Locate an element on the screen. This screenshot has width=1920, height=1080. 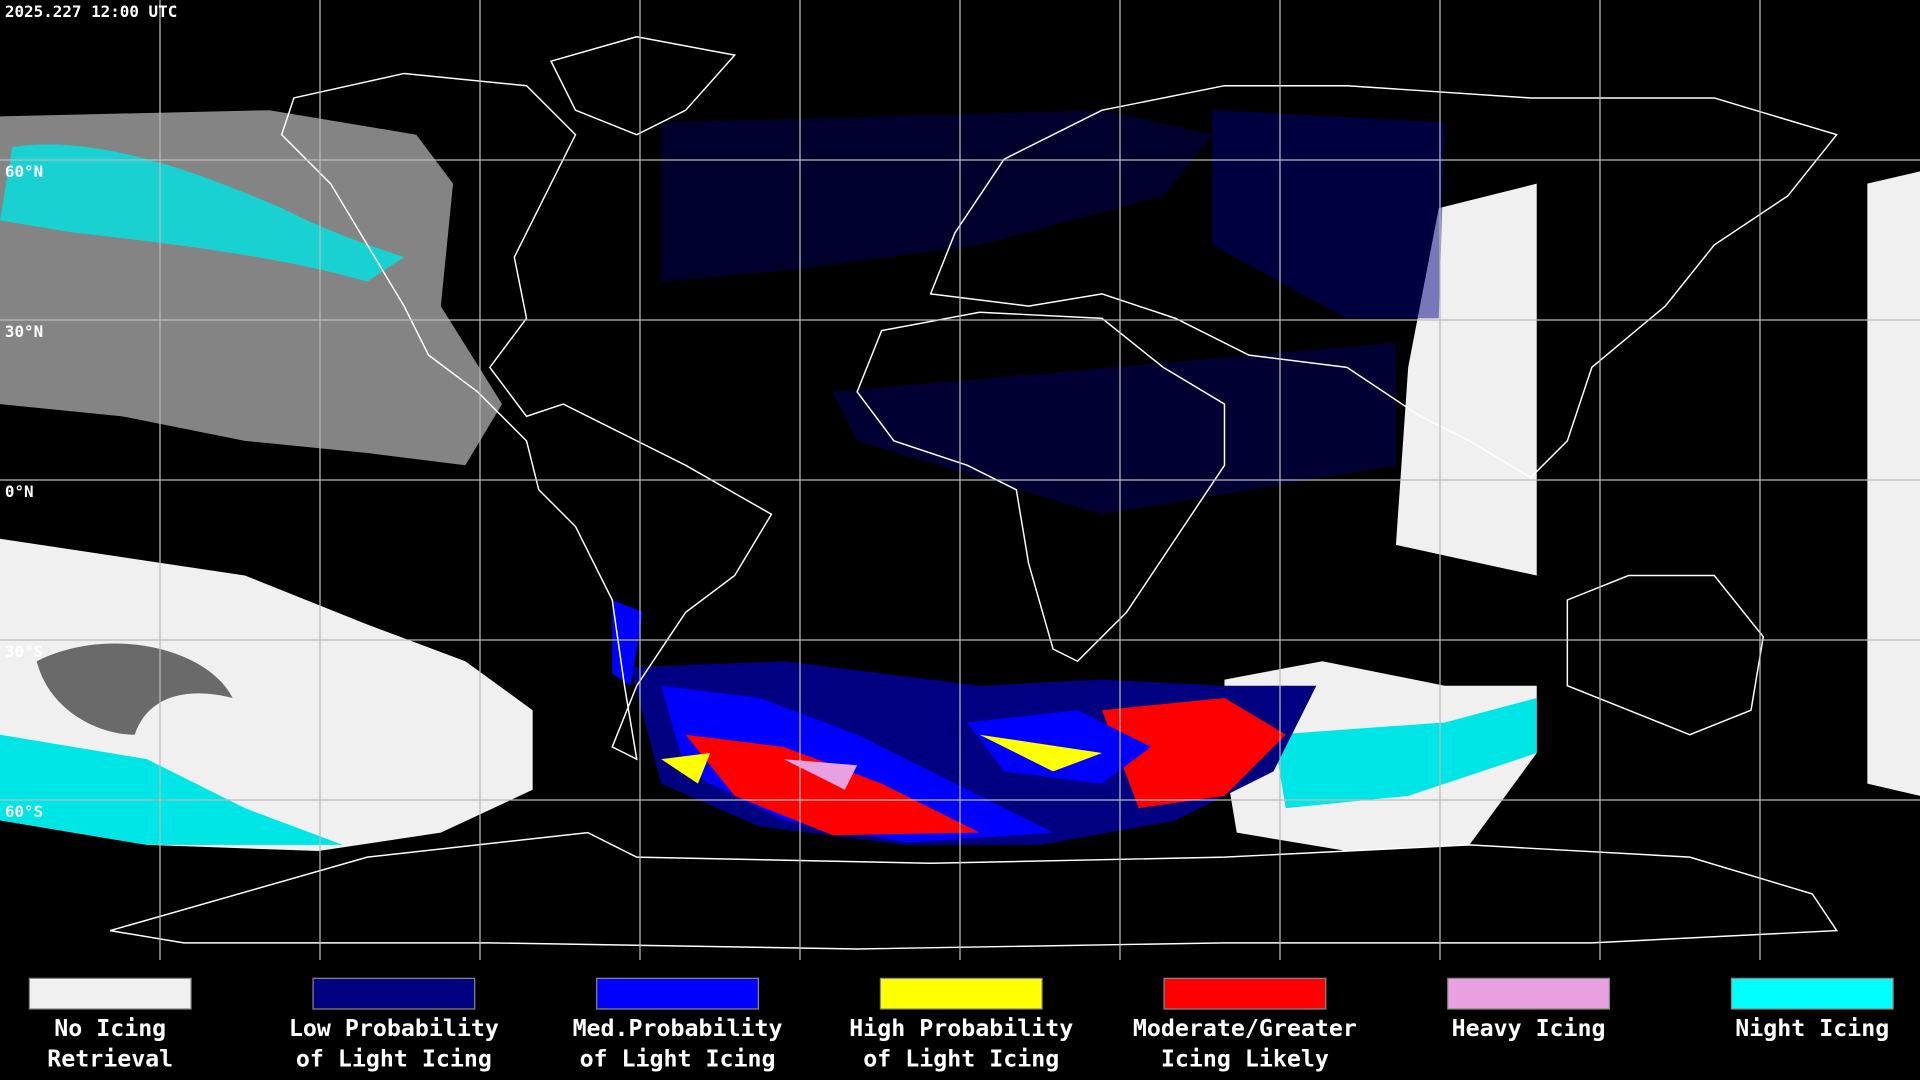
coast-africa is located at coordinates (1041, 487).